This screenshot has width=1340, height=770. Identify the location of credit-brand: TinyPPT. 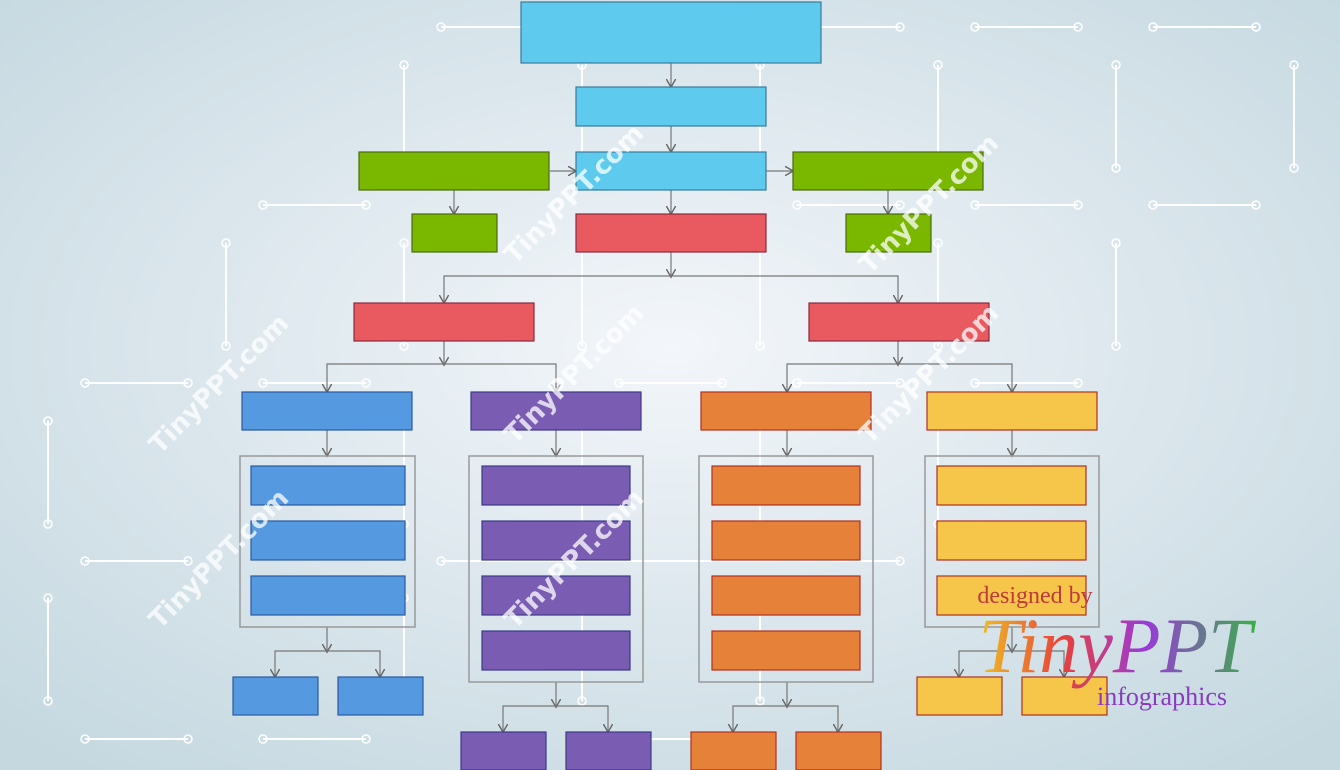
(1117, 645).